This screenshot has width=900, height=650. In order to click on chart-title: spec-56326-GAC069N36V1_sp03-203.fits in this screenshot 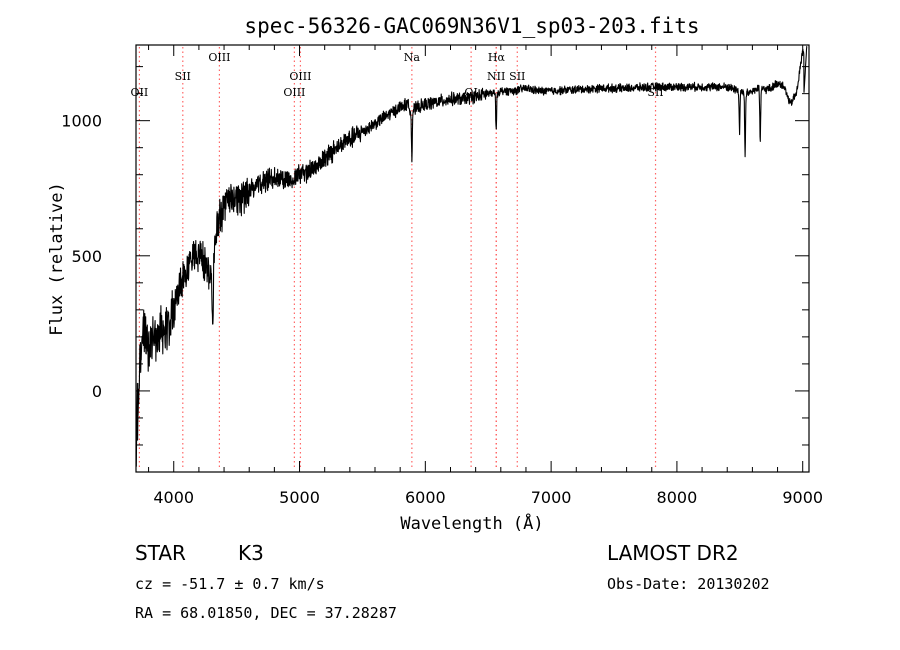, I will do `click(471, 26)`.